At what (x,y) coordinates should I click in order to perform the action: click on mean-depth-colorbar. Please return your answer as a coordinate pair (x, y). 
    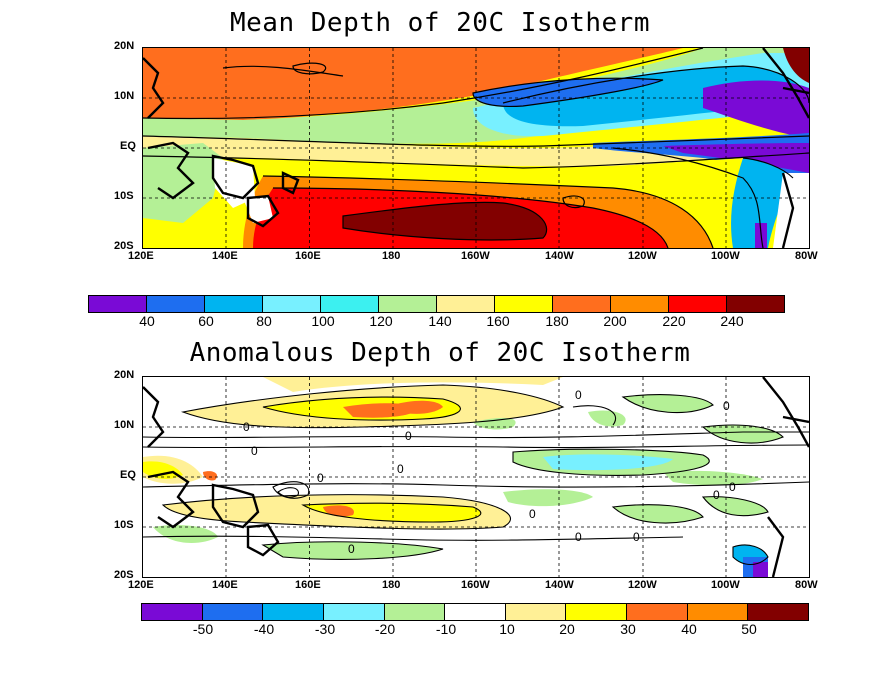
    Looking at the image, I should click on (440, 304).